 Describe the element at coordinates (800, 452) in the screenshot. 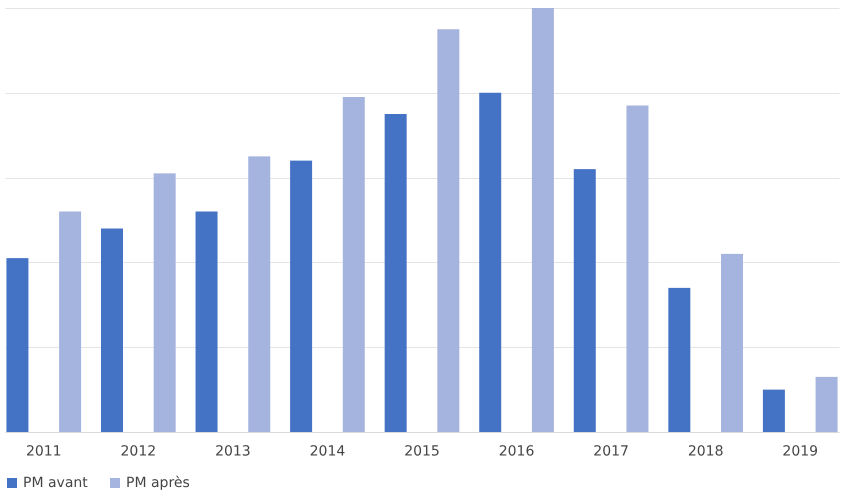

I see `x-tick-label: 2019` at that location.